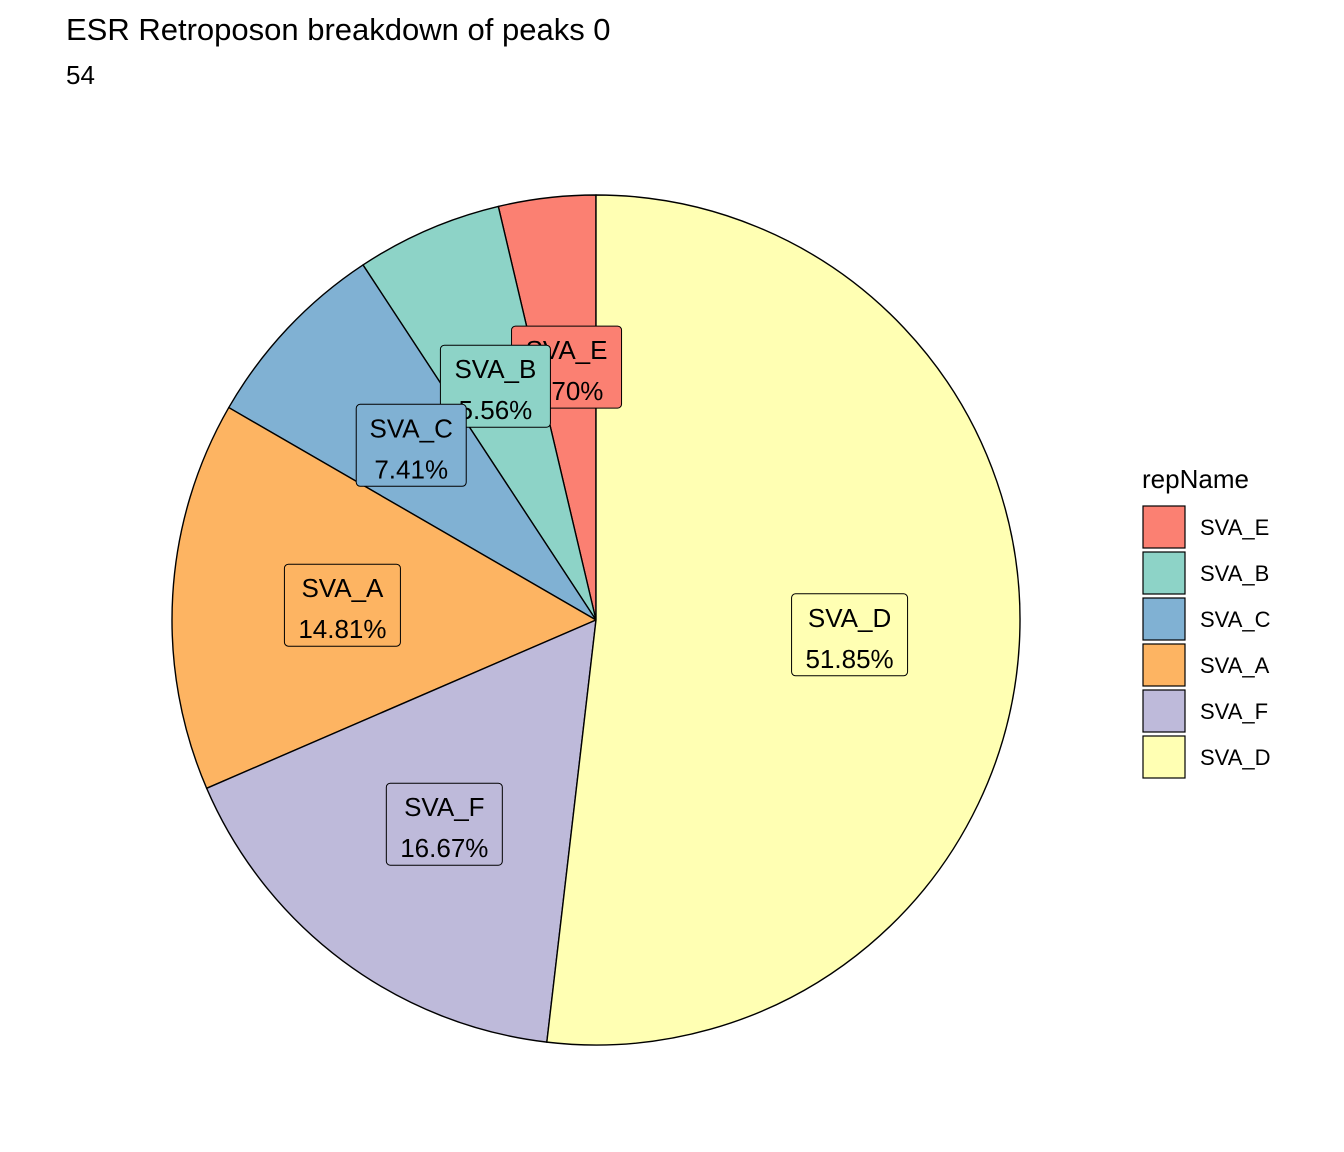  What do you see at coordinates (444, 848) in the screenshot?
I see `slice-label-percent: 16.67%` at bounding box center [444, 848].